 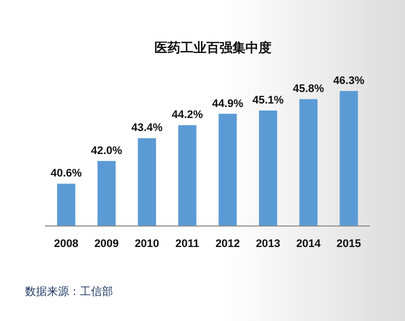 What do you see at coordinates (213, 47) in the screenshot?
I see `chart-title: 医药工业百强集中度` at bounding box center [213, 47].